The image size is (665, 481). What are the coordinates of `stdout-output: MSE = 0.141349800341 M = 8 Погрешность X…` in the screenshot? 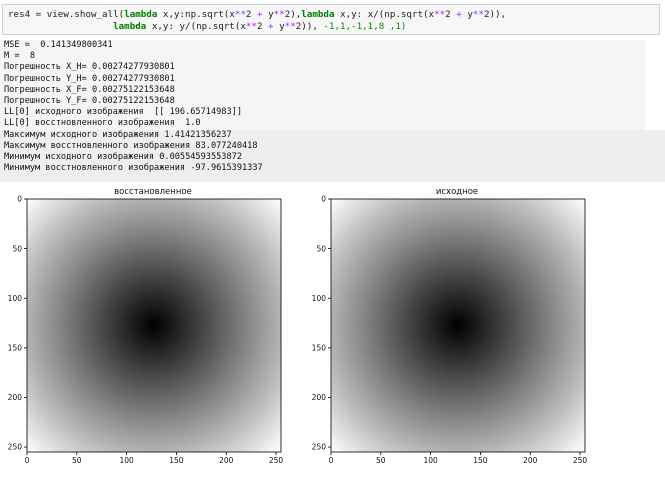 It's located at (133, 107).